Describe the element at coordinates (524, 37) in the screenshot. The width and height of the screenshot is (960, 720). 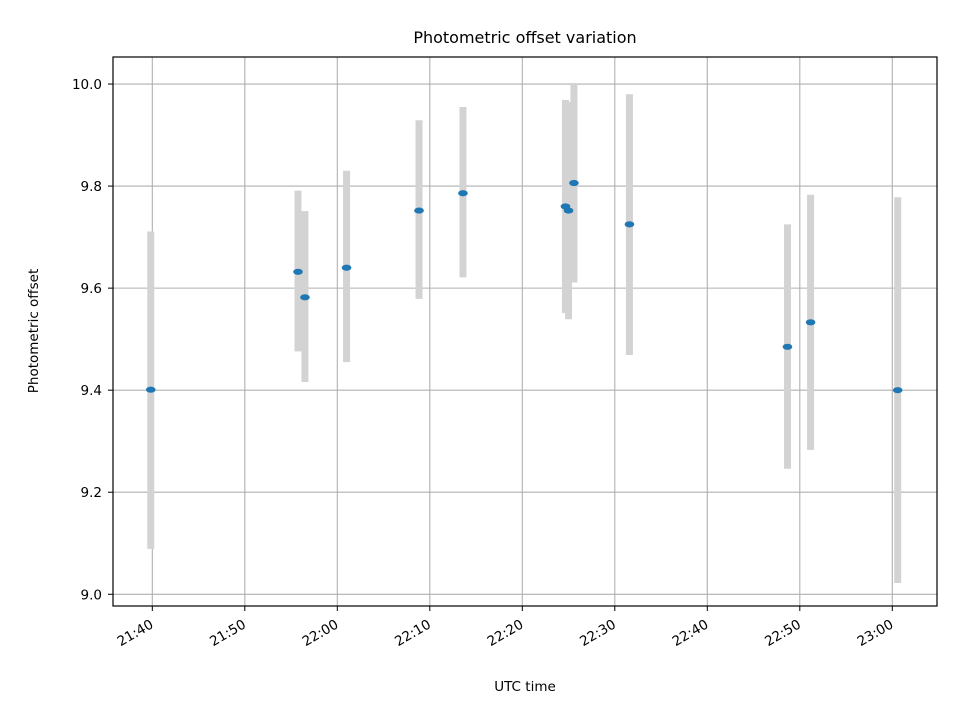
I see `chart-title: Photometric offset variation` at that location.